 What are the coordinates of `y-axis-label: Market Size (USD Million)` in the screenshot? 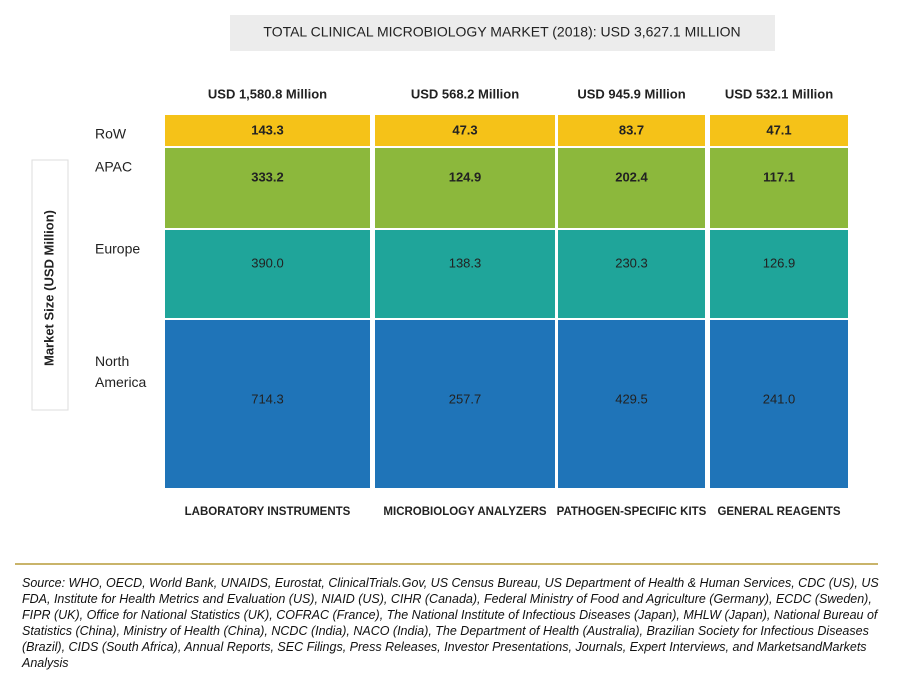 It's located at (48, 288).